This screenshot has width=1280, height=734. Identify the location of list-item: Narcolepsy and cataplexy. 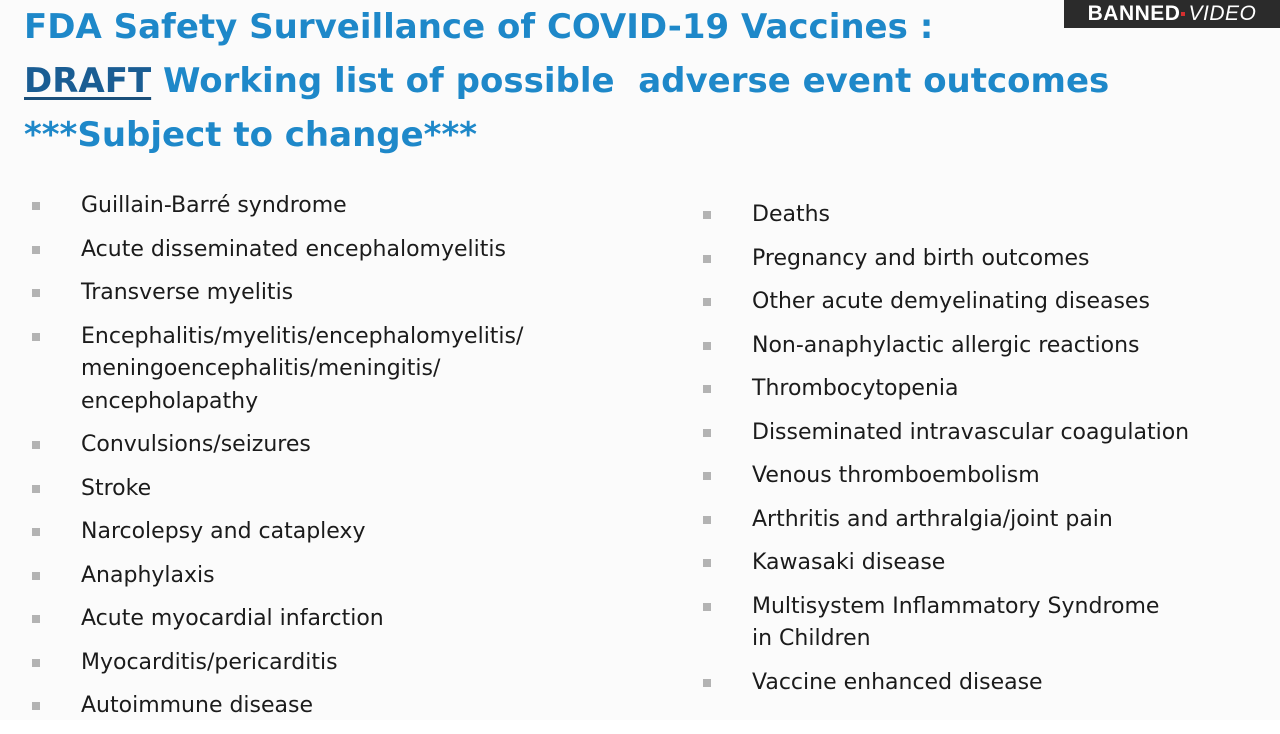
(342, 532).